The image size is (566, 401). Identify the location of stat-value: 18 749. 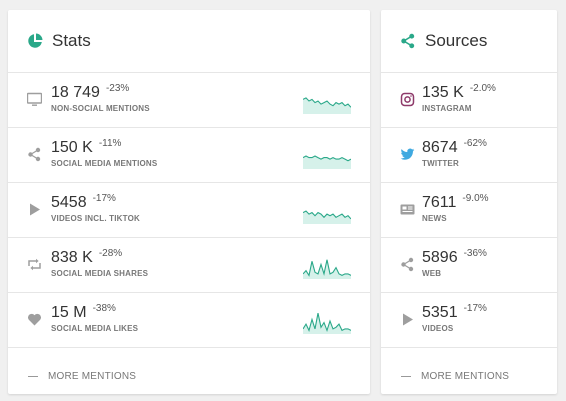
(75, 92).